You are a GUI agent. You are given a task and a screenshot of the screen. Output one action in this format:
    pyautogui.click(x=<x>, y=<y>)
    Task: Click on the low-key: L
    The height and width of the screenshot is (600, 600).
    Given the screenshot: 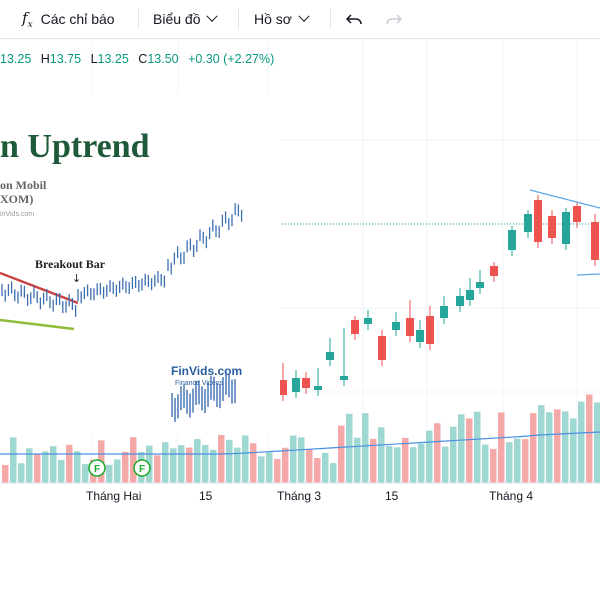 What is the action you would take?
    pyautogui.click(x=94, y=59)
    